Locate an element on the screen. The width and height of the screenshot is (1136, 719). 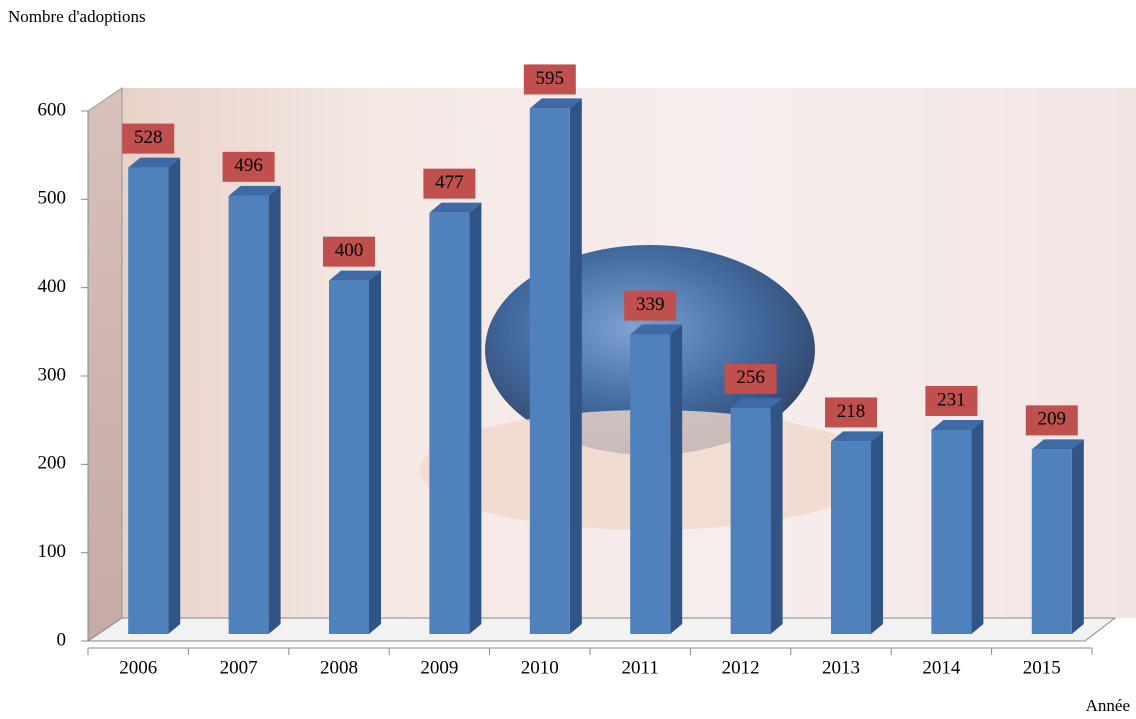
x-tick-label: 2007 is located at coordinates (239, 667).